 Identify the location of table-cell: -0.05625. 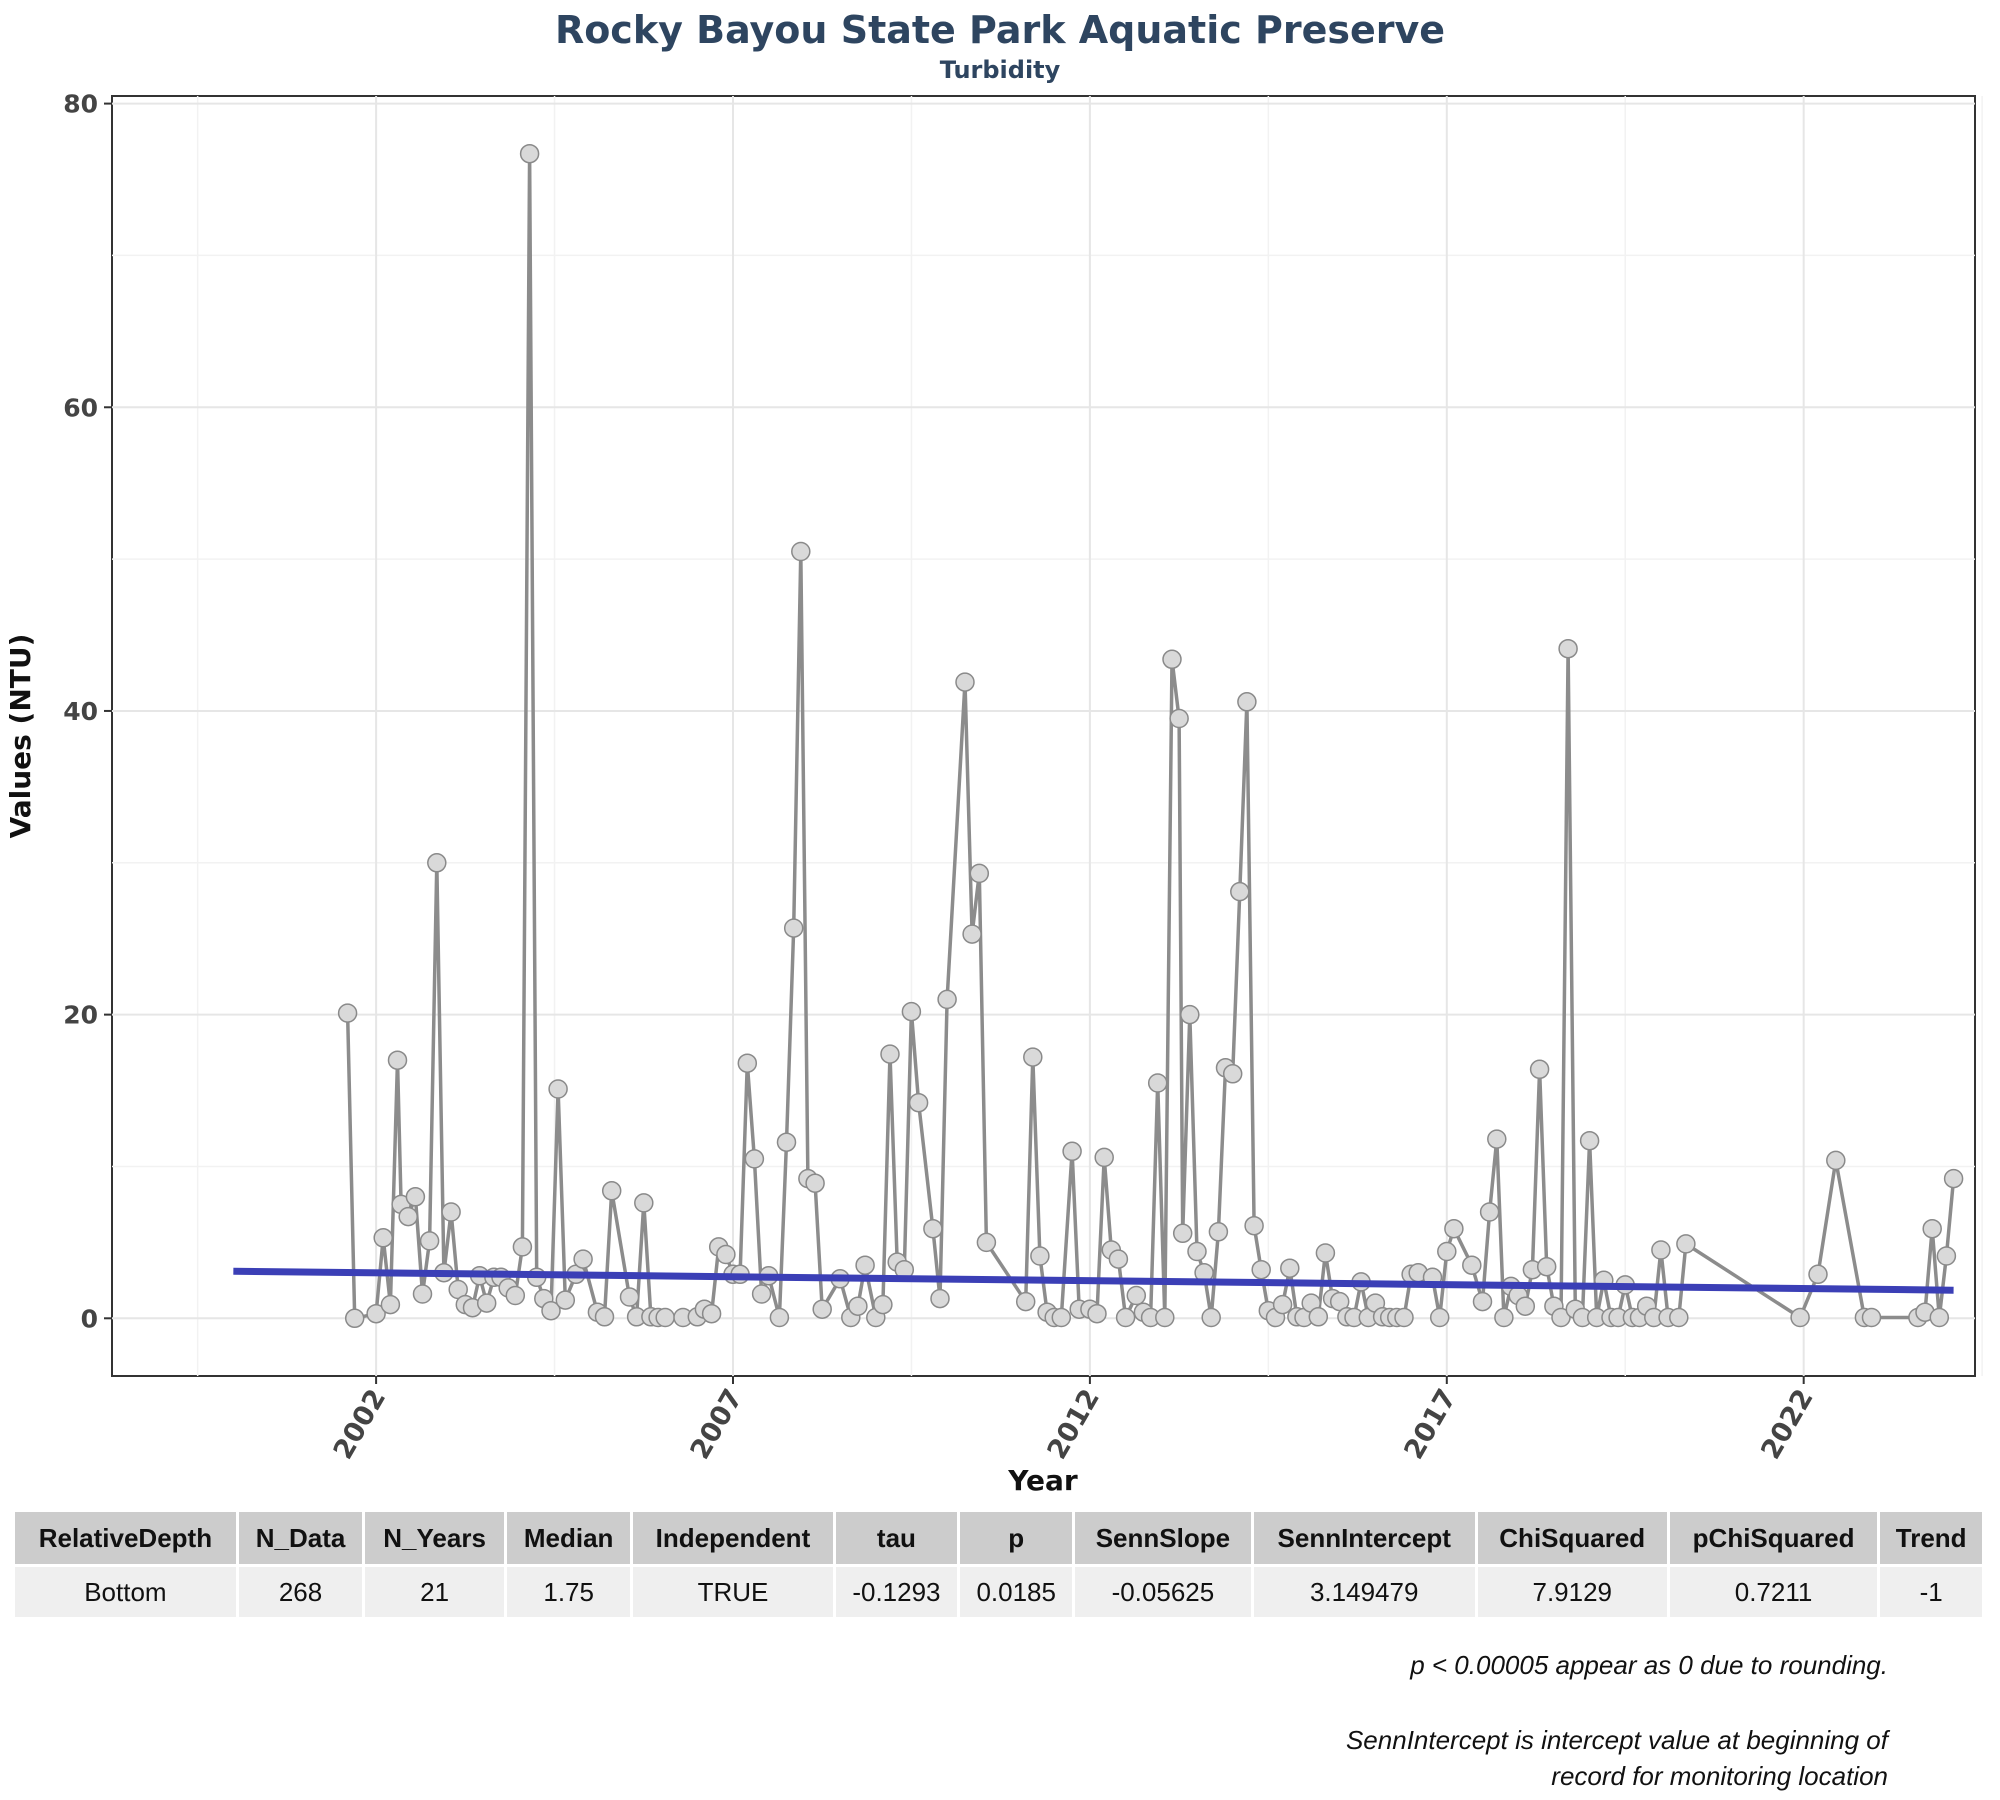
(1163, 1590).